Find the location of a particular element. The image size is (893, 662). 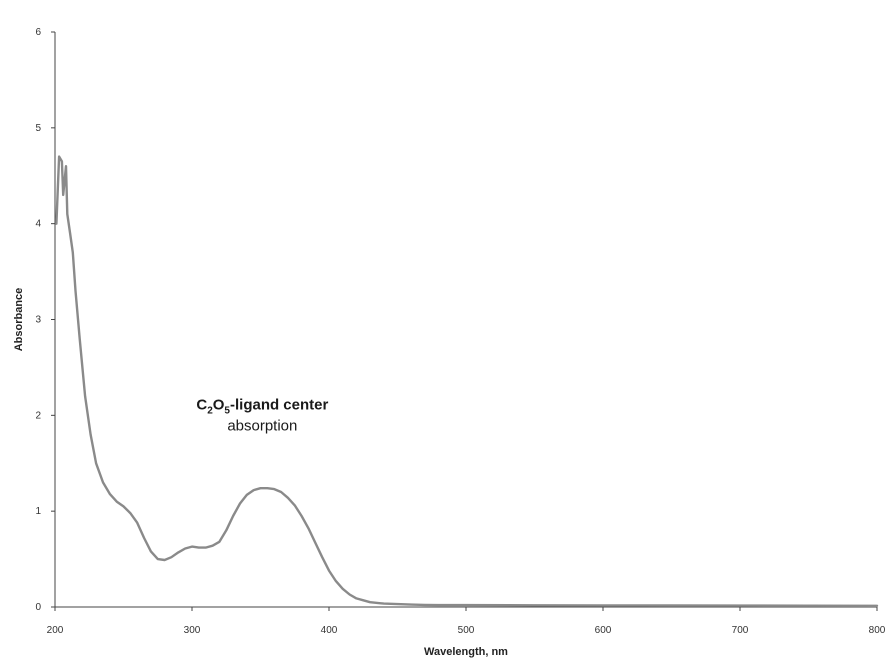

annotation-c: C is located at coordinates (201, 404).